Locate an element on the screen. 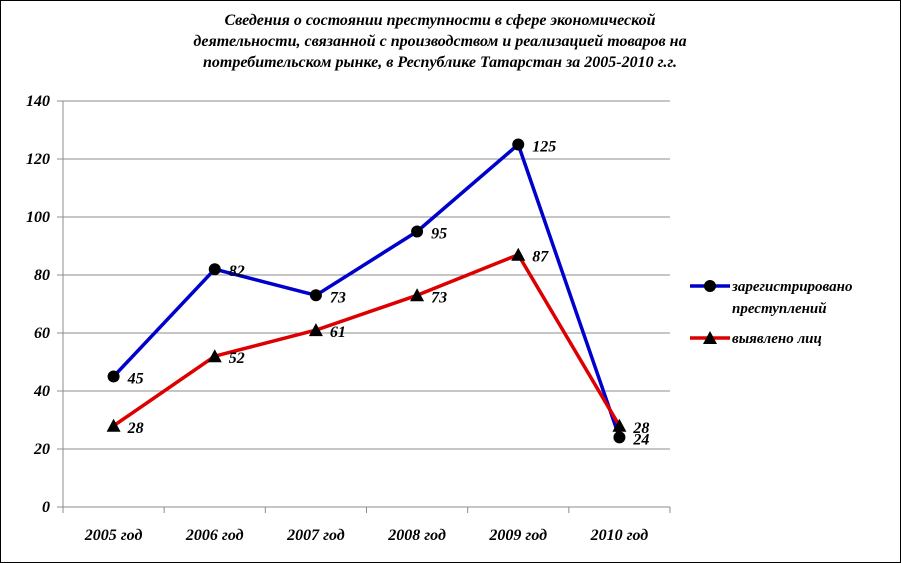 The image size is (901, 563). y-tick-label-5: 100 is located at coordinates (38, 217).